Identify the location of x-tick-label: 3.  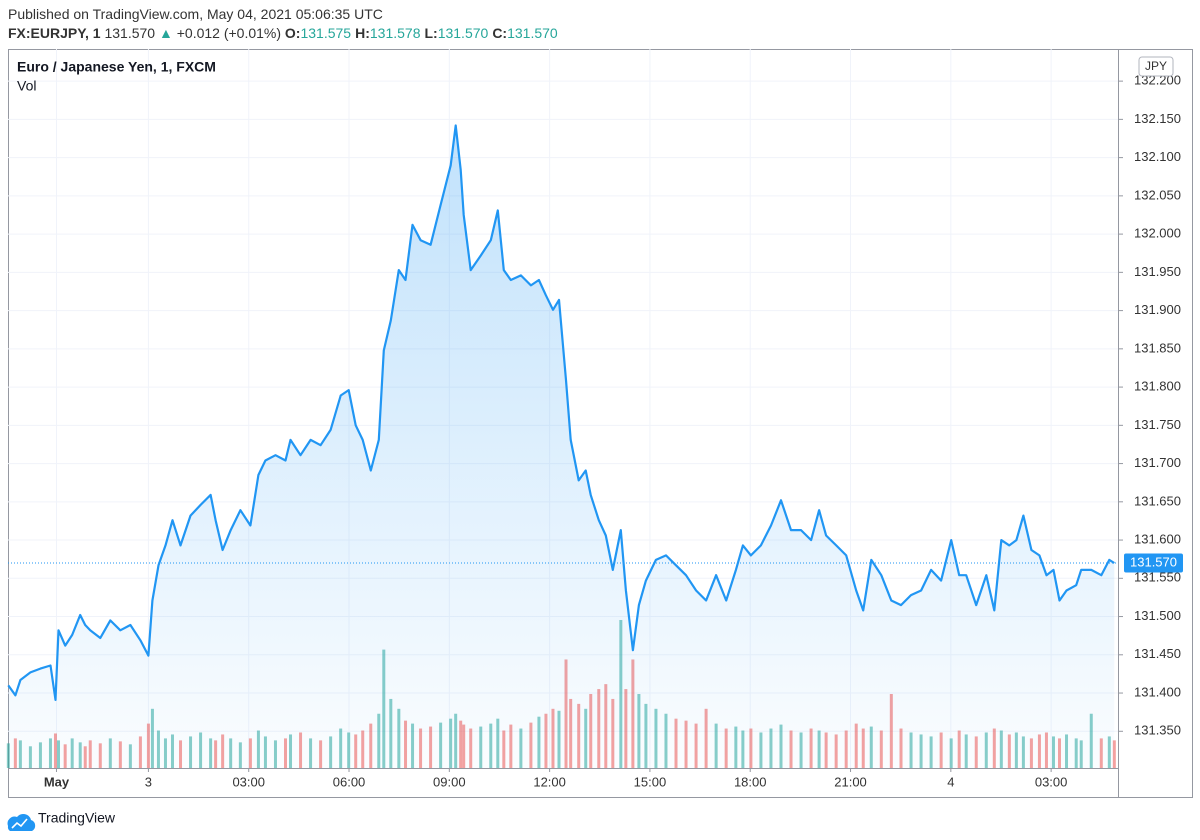
(148, 781).